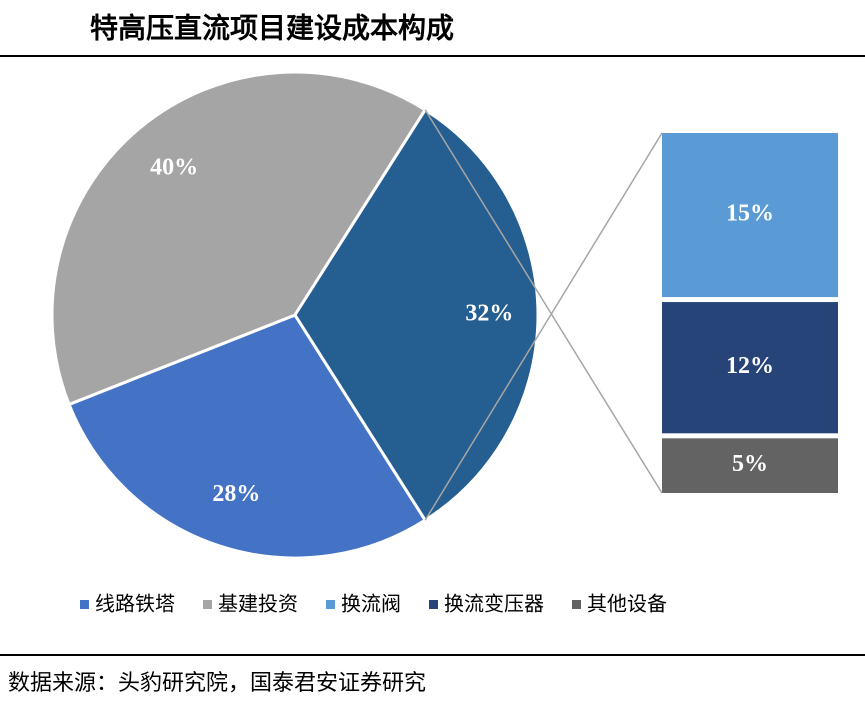 The height and width of the screenshot is (711, 865). What do you see at coordinates (627, 604) in the screenshot?
I see `legend-label: 其他设备` at bounding box center [627, 604].